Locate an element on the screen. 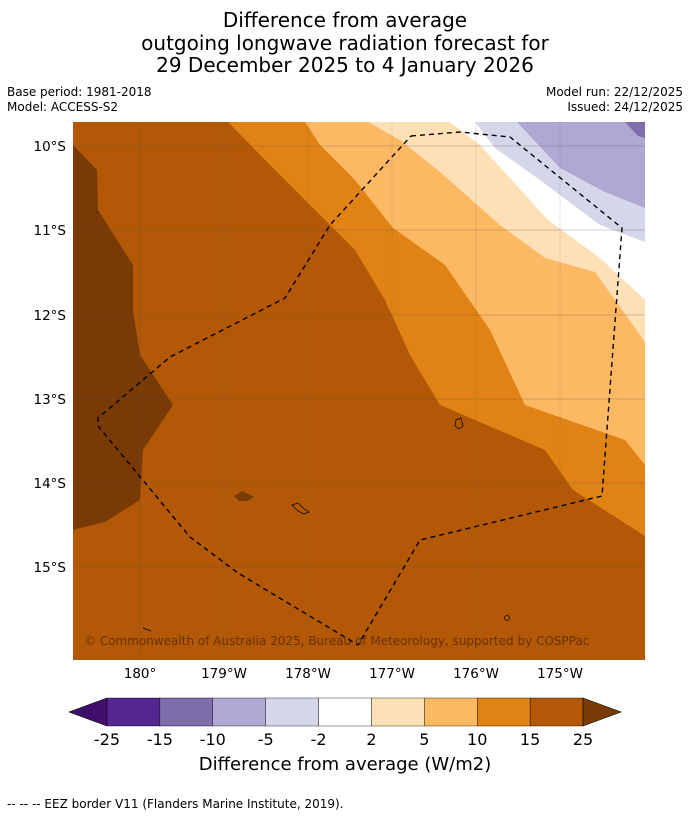 This screenshot has width=690, height=816. lon-label-179w: 179°W is located at coordinates (224, 674).